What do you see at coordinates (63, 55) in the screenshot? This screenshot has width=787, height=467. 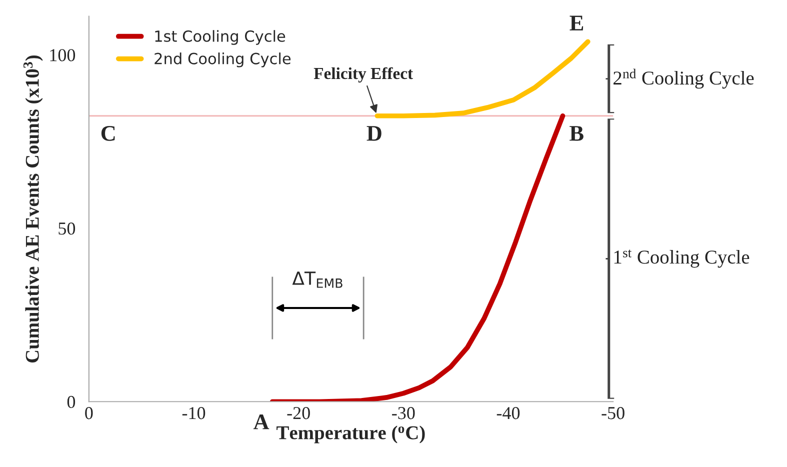 I see `y-tick-label: 100` at bounding box center [63, 55].